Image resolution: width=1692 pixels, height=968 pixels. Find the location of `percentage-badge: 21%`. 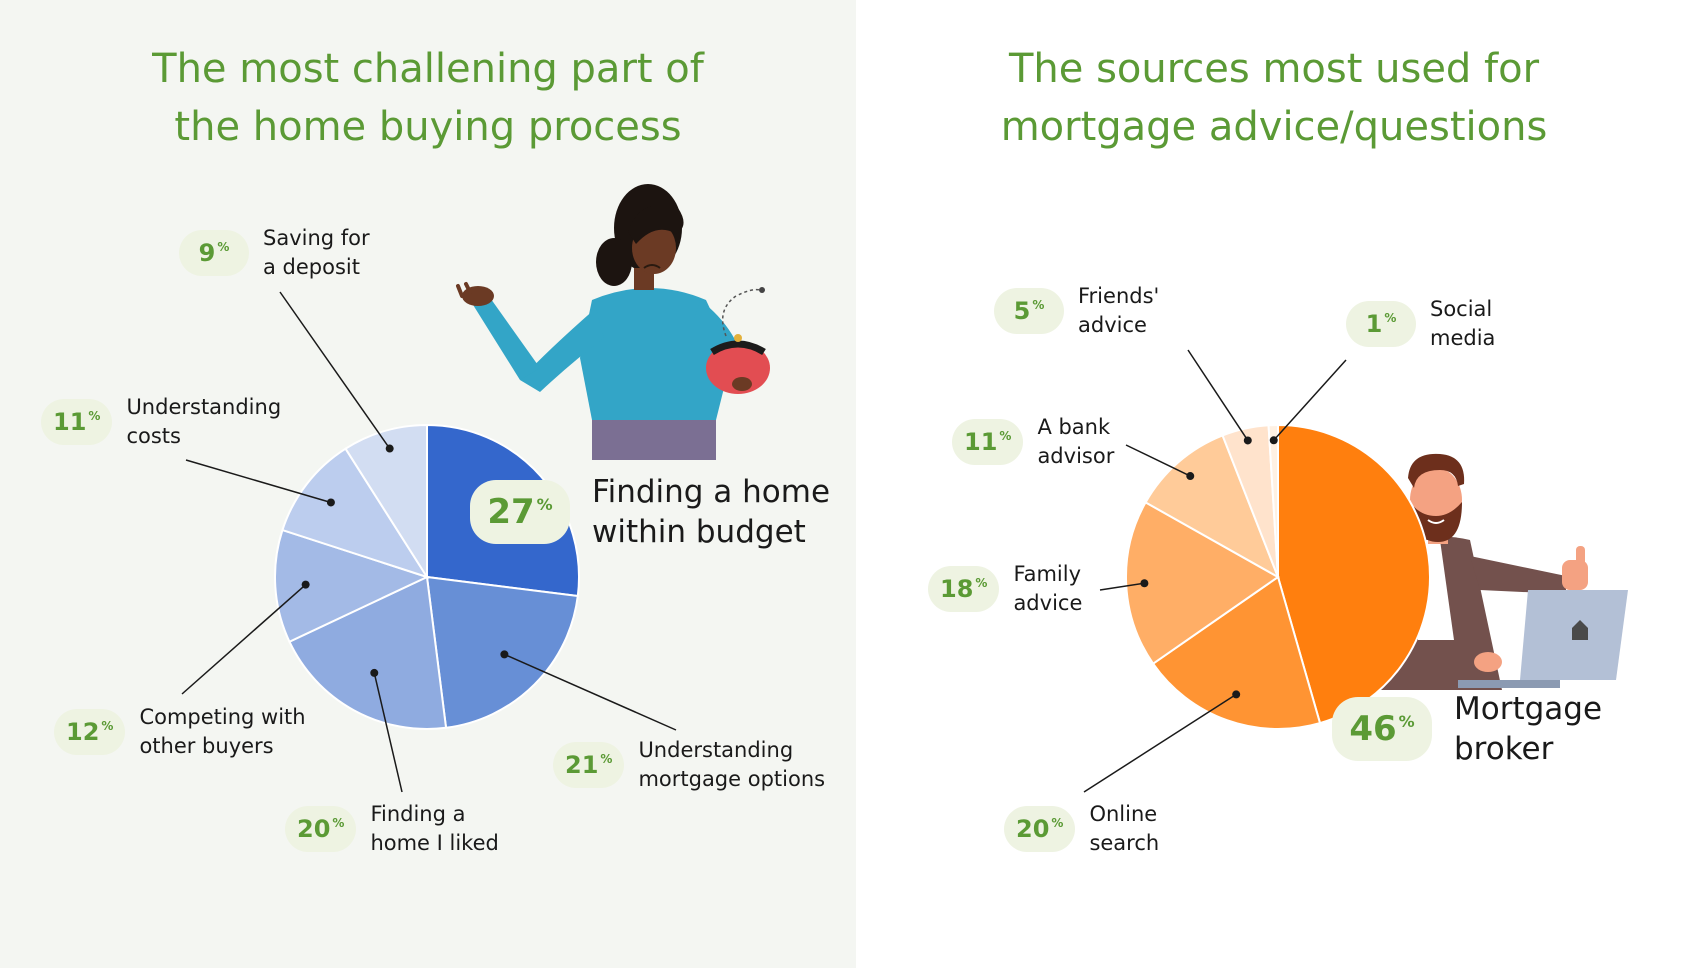

percentage-badge: 21% is located at coordinates (589, 765).